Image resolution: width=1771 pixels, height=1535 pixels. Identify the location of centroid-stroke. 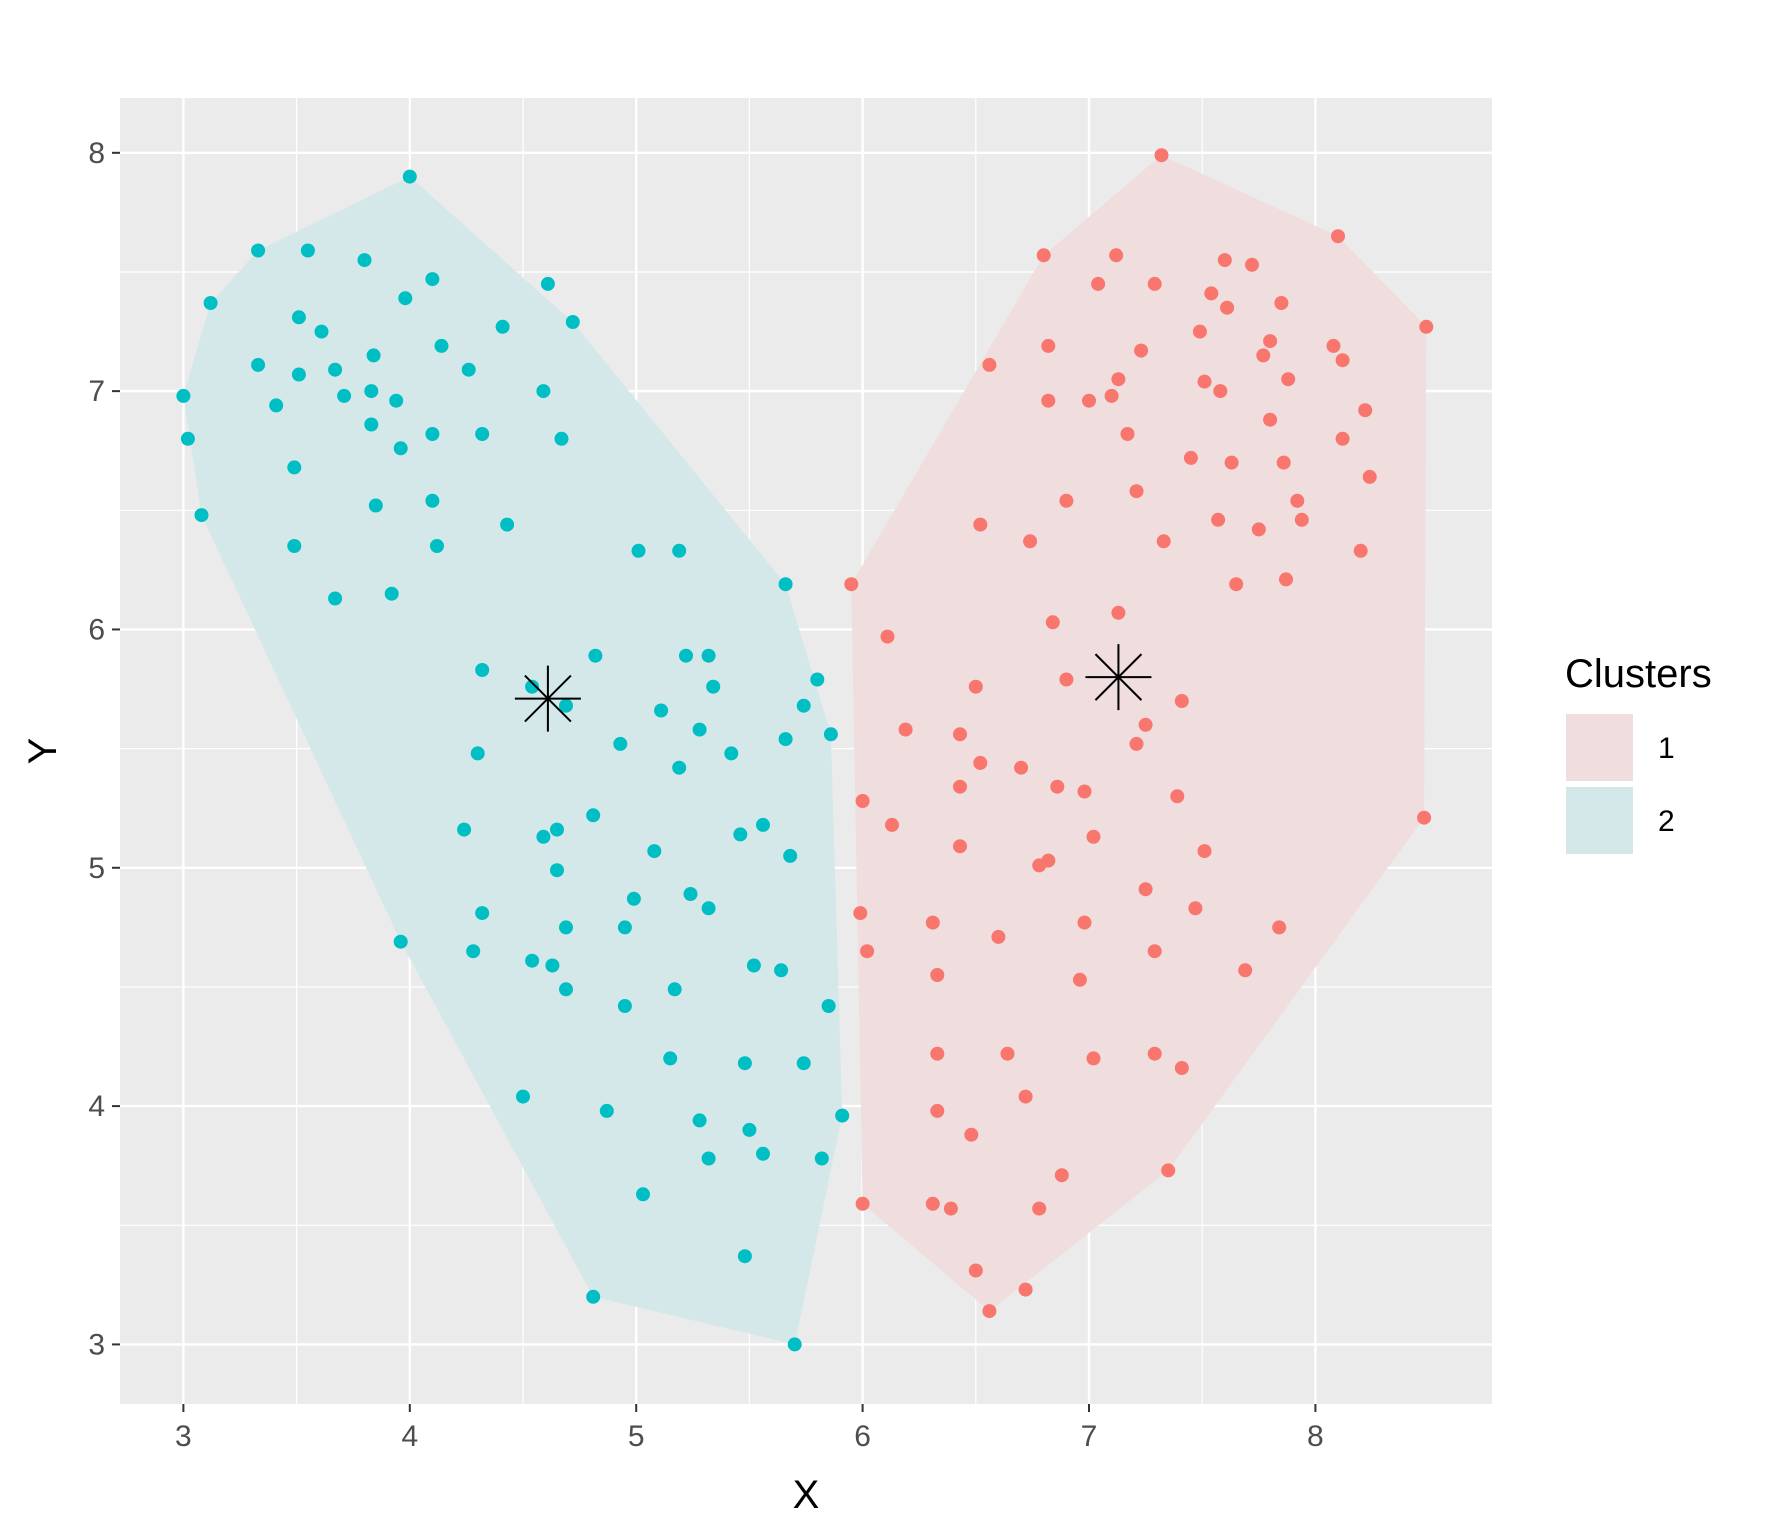
(548, 698).